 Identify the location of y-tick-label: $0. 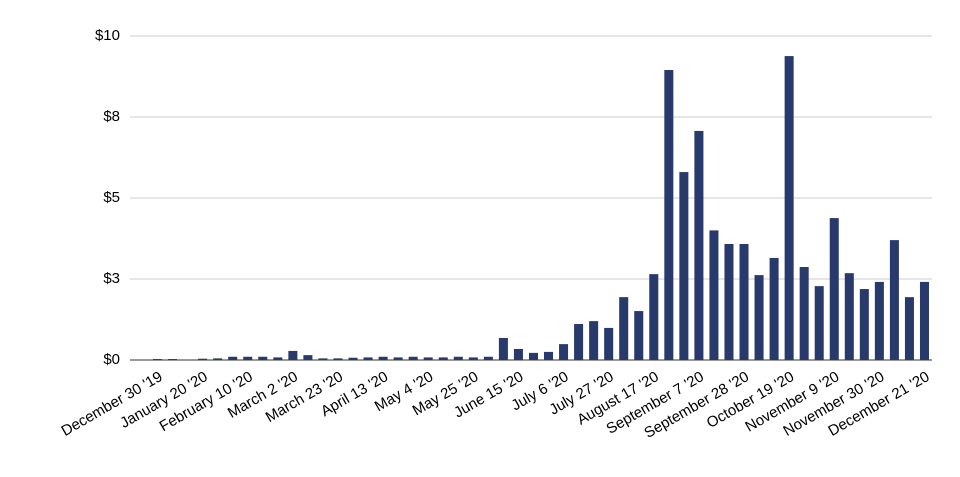
(111, 359).